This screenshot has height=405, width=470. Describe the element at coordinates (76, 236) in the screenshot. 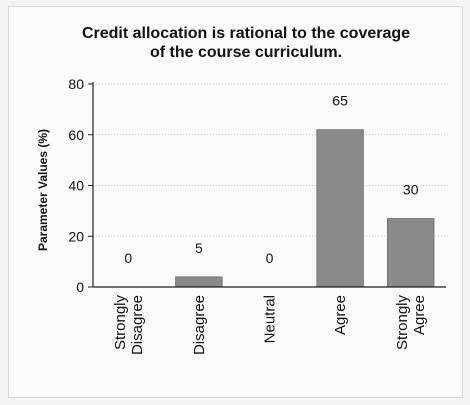

I see `y-tick-label: 20` at that location.